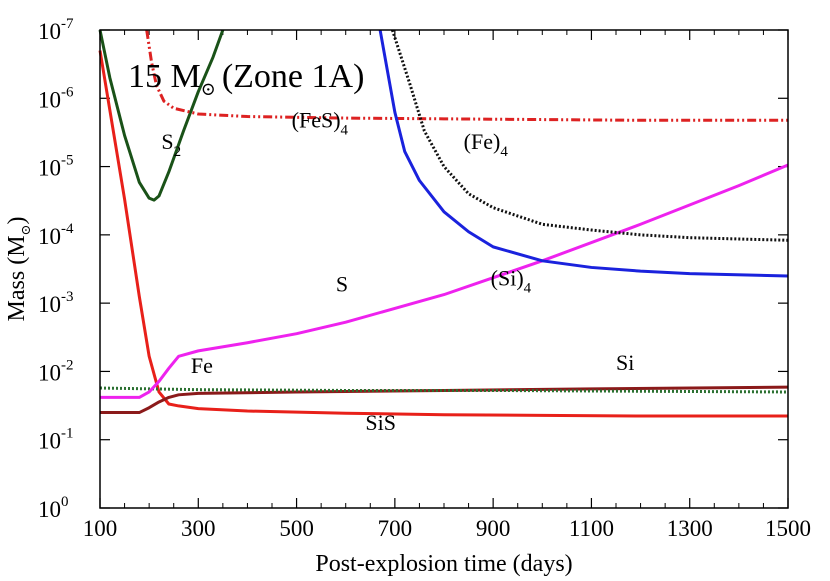 The image size is (830, 581). I want to click on y-label-subscript: ⊙, so click(25, 230).